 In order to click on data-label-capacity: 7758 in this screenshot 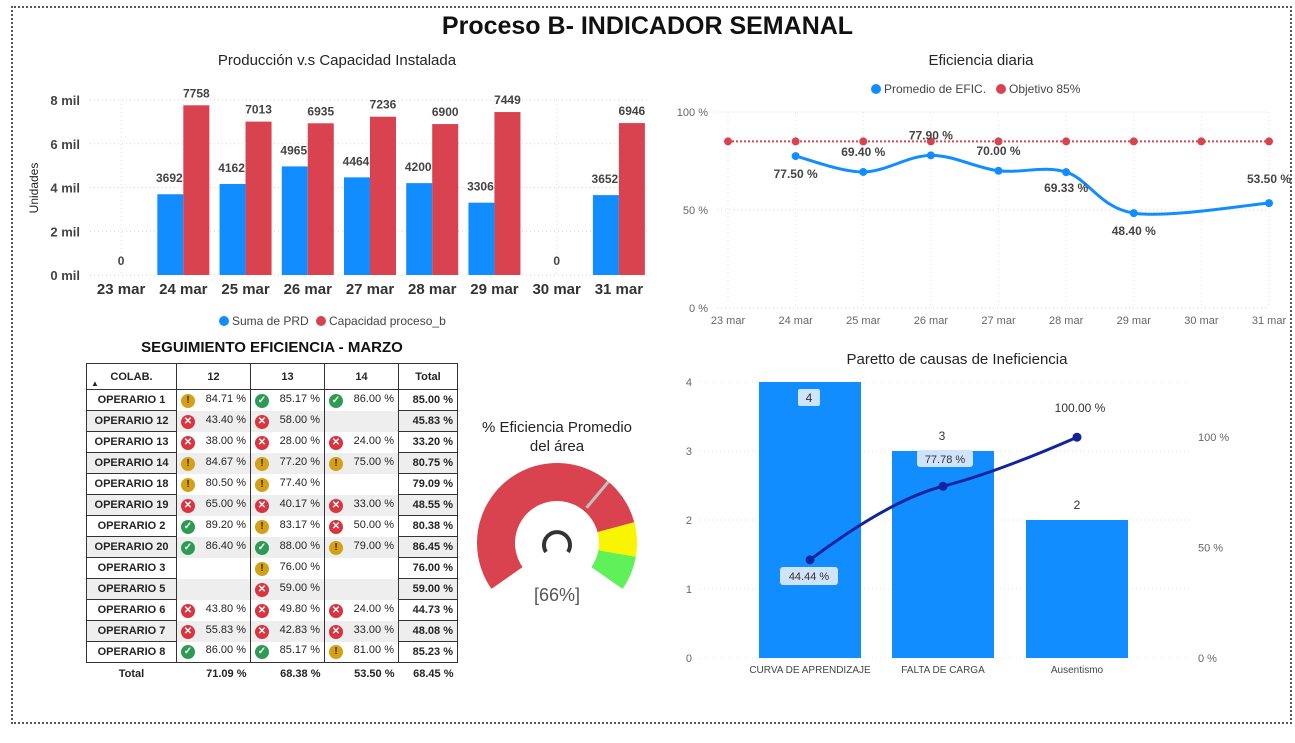, I will do `click(196, 93)`.